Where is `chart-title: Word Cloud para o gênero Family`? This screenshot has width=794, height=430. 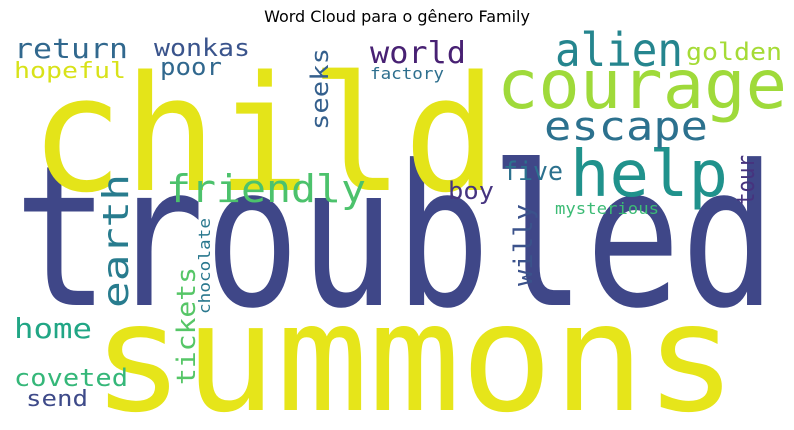
chart-title: Word Cloud para o gênero Family is located at coordinates (397, 16).